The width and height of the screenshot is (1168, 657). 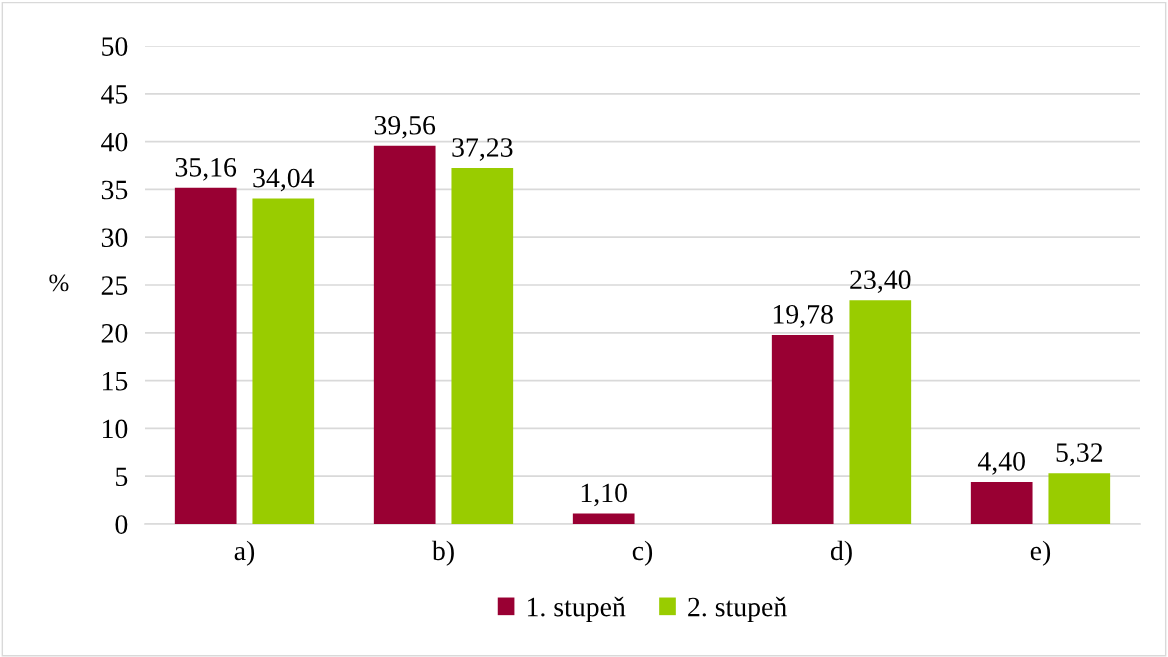 I want to click on data-label: 34,04, so click(x=284, y=180).